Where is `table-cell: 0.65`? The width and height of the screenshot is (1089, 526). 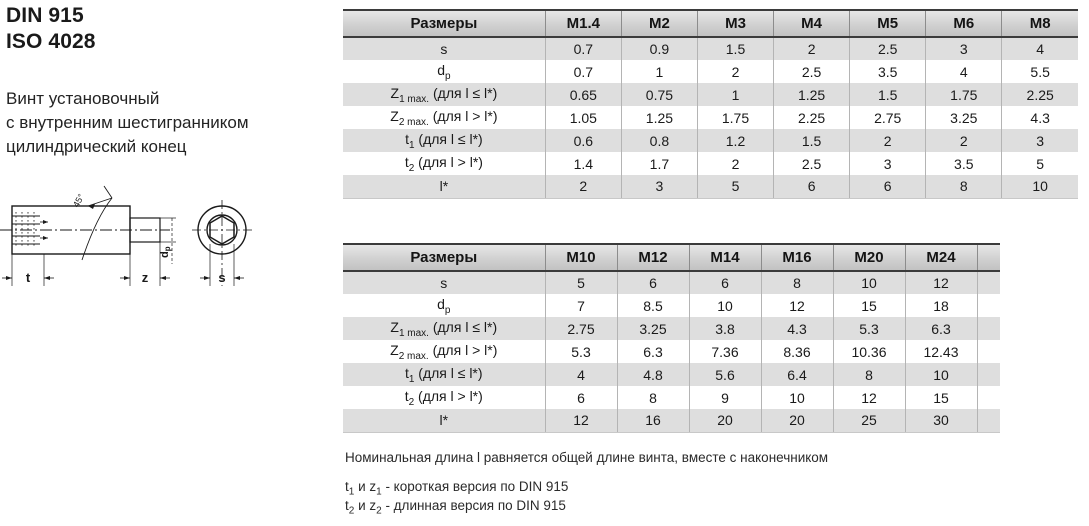
table-cell: 0.65 is located at coordinates (583, 94).